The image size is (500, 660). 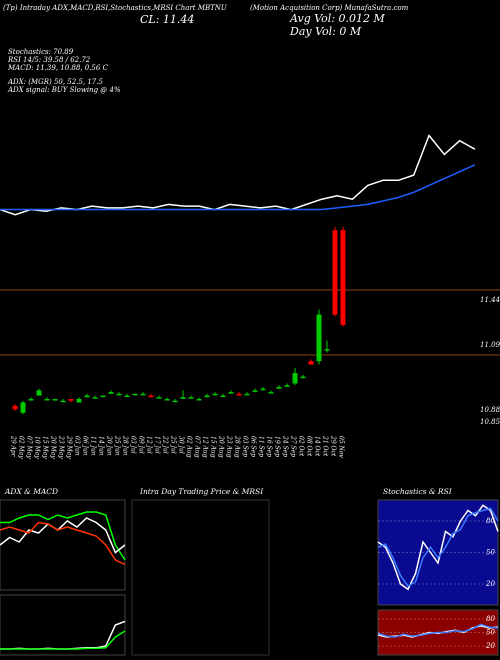 I want to click on x-tick-label: 23 May, so click(x=61, y=447).